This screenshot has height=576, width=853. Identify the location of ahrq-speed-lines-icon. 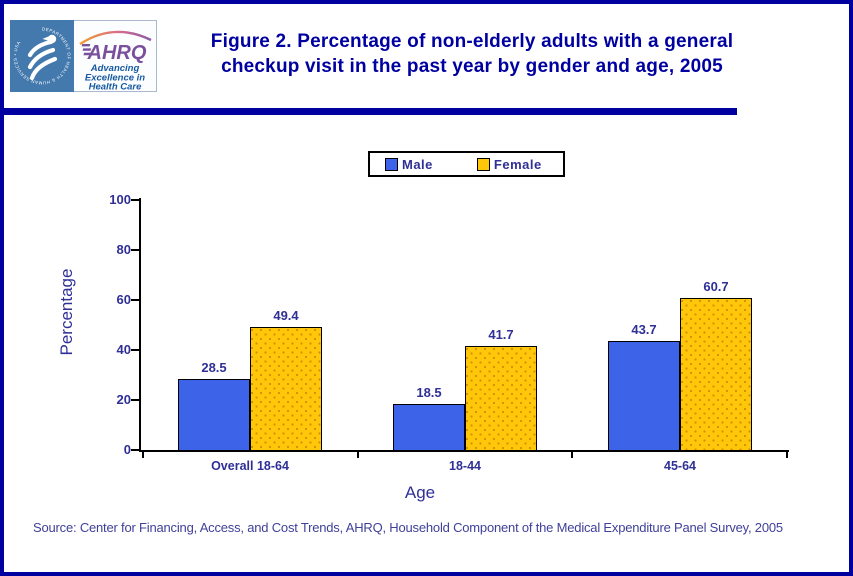
(87, 50).